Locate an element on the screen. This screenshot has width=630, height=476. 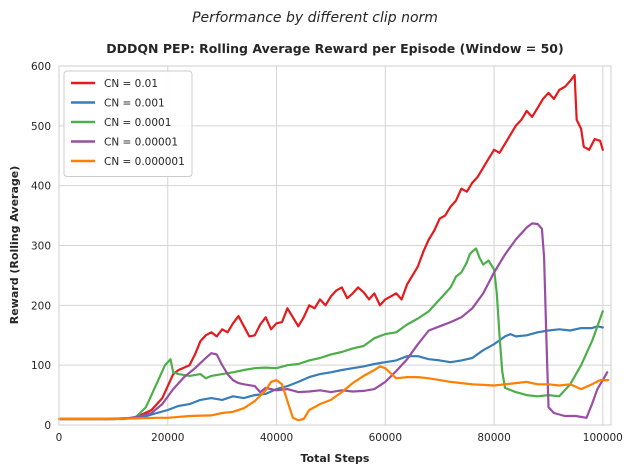
legend-label: CN = 0.000001 is located at coordinates (144, 162).